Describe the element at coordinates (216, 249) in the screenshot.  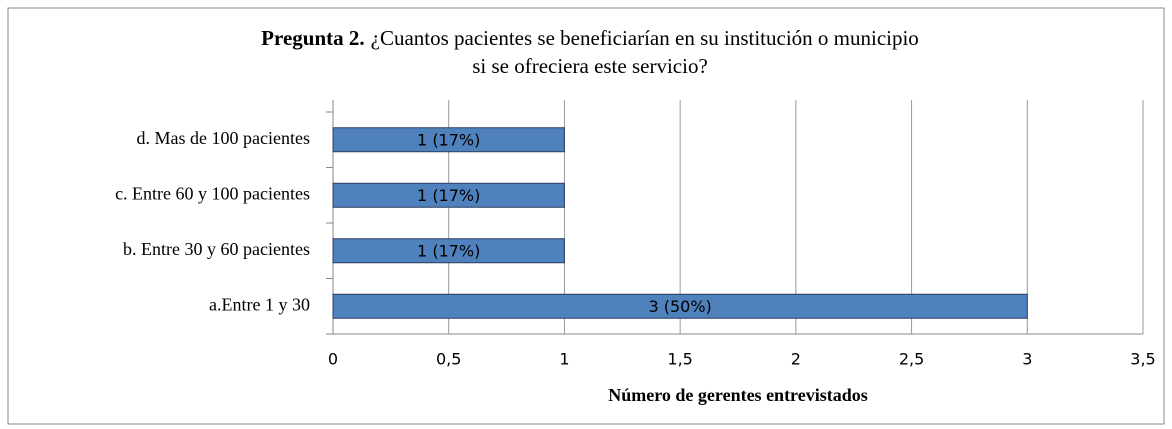
I see `y-tick-label: b. Entre 30 y 60 pacientes` at that location.